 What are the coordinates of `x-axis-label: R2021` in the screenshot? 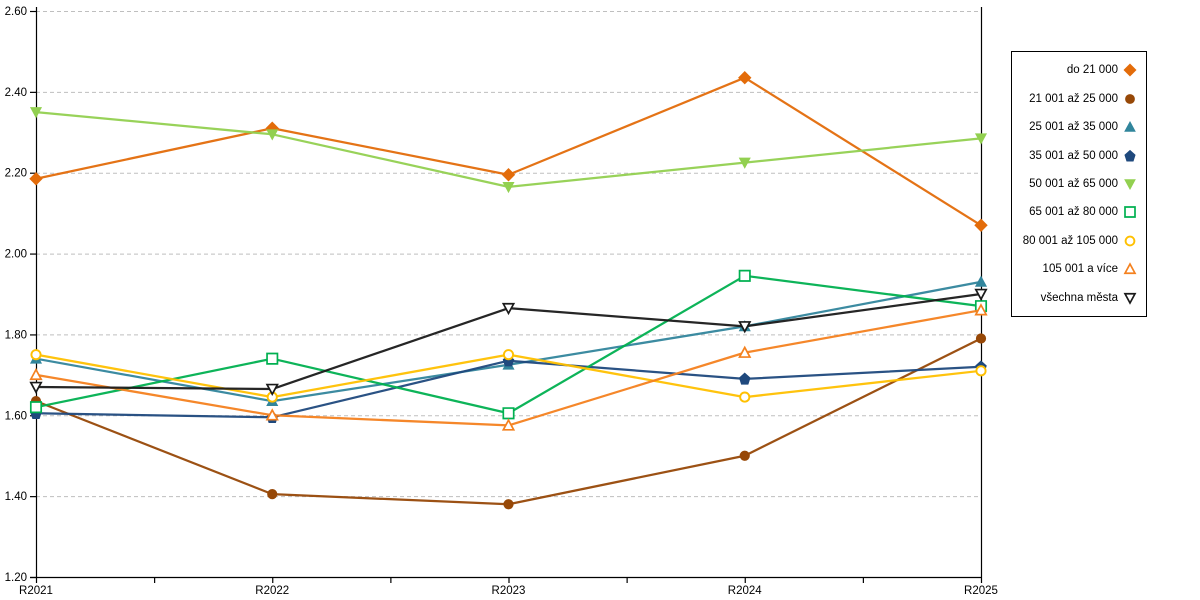 It's located at (36, 591).